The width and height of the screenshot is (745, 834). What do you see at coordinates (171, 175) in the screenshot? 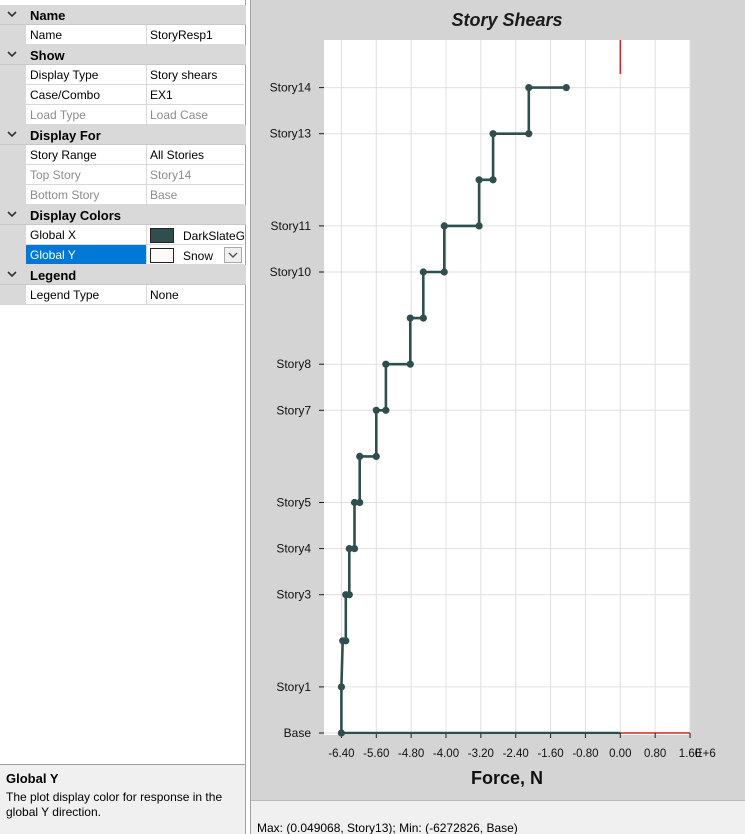
I see `property-value-text: Story14` at bounding box center [171, 175].